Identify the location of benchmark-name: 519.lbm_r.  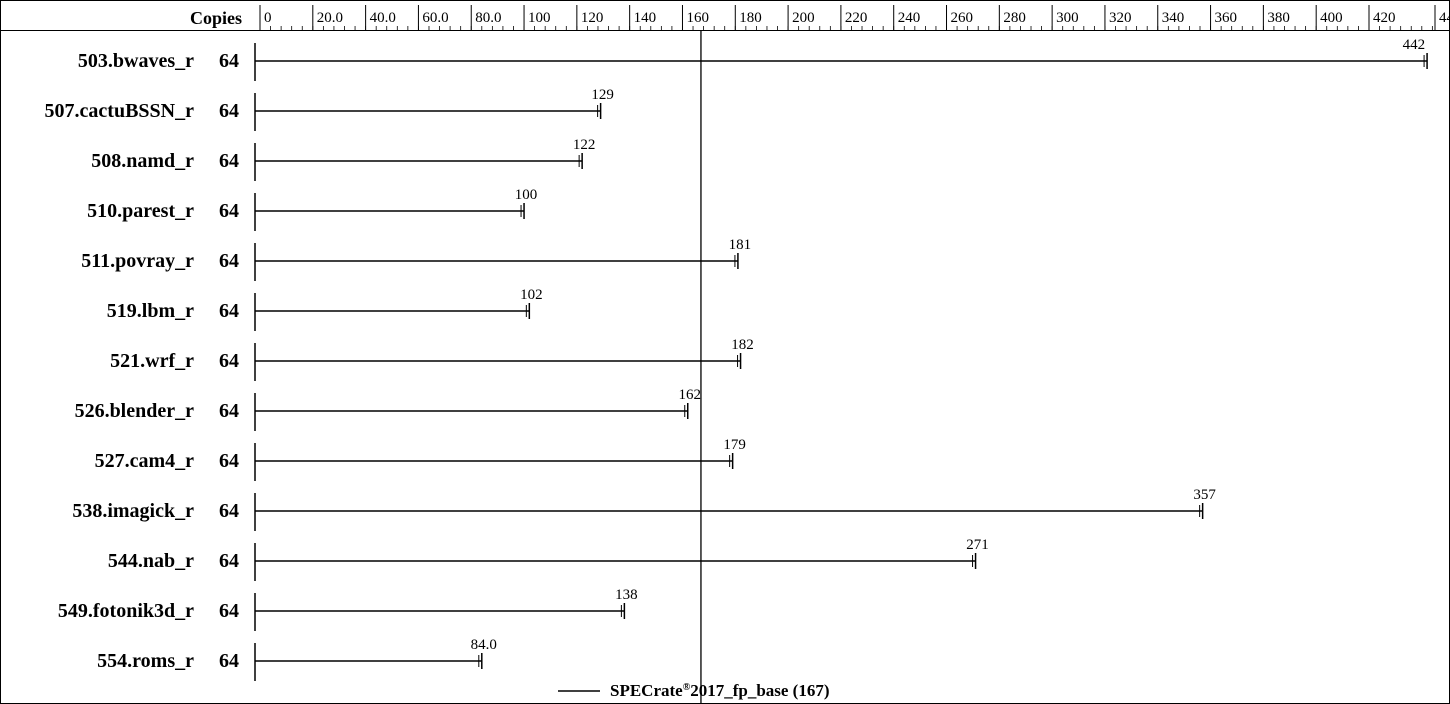
(150, 311).